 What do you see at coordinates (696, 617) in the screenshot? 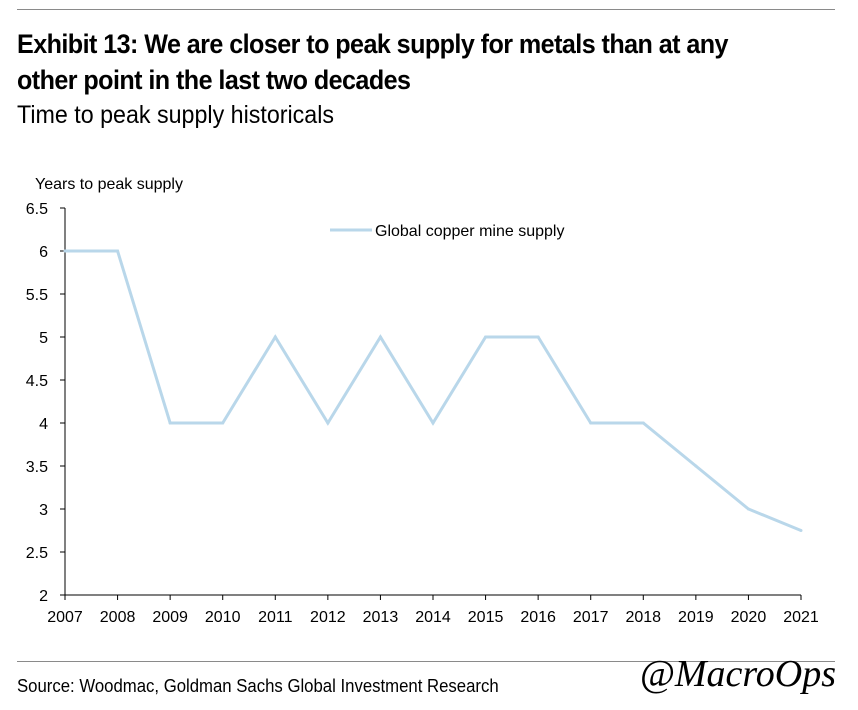
I see `x-tick-label: 2019` at bounding box center [696, 617].